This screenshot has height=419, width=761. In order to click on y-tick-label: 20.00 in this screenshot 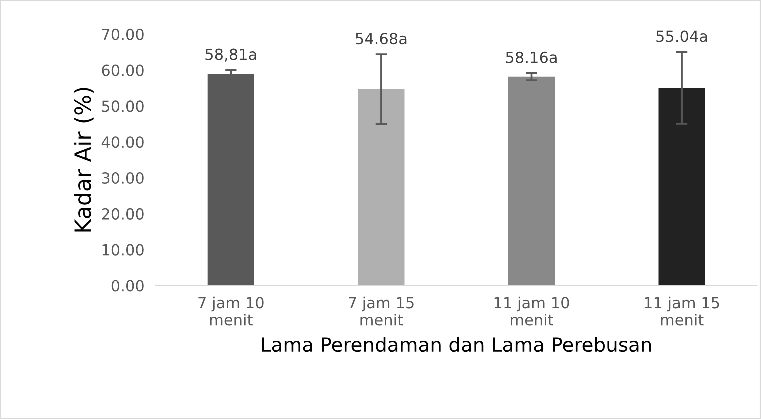, I will do `click(123, 214)`.